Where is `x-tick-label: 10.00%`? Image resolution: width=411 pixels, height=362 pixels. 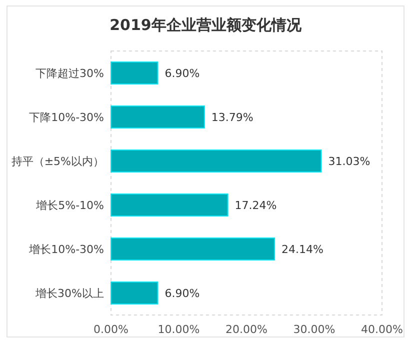 x-tick-label: 10.00% is located at coordinates (179, 329).